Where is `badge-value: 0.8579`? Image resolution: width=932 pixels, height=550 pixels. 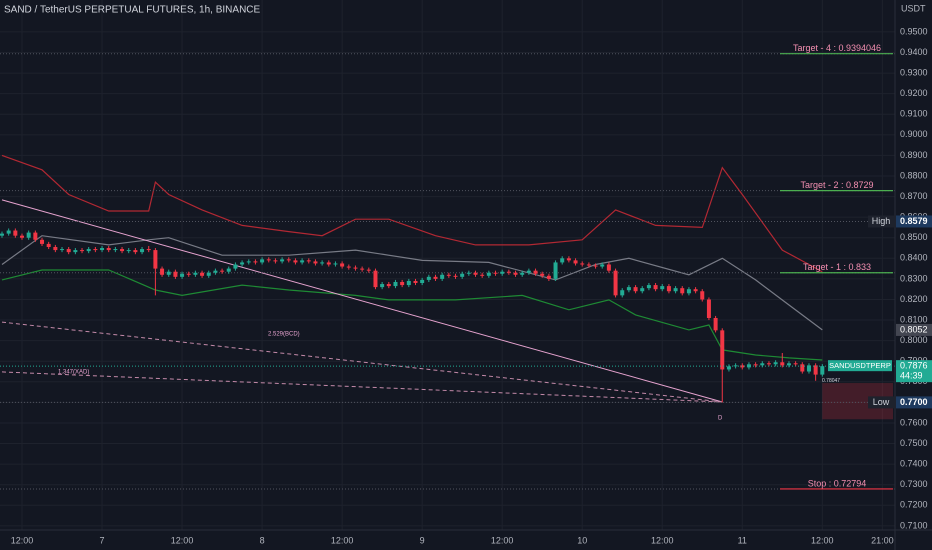
badge-value: 0.8579 is located at coordinates (914, 221).